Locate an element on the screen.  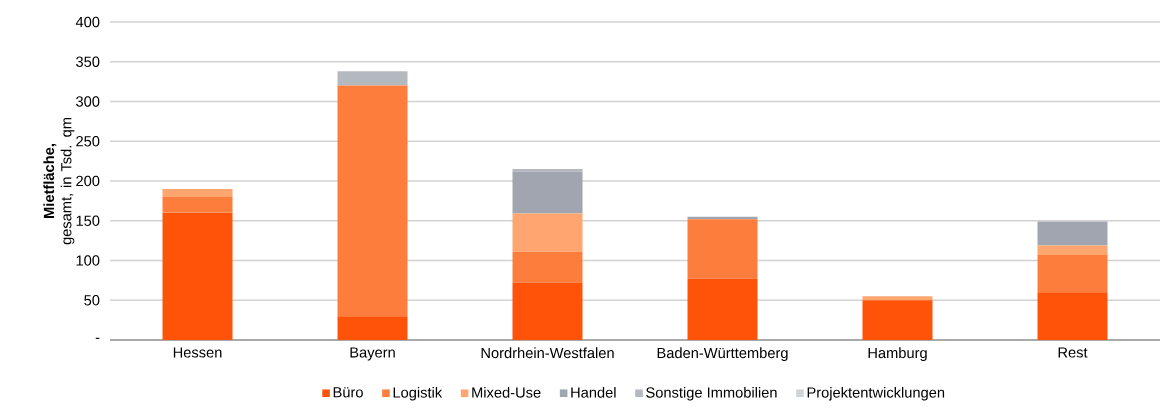
legend-label: Projektentwicklungen is located at coordinates (876, 393).